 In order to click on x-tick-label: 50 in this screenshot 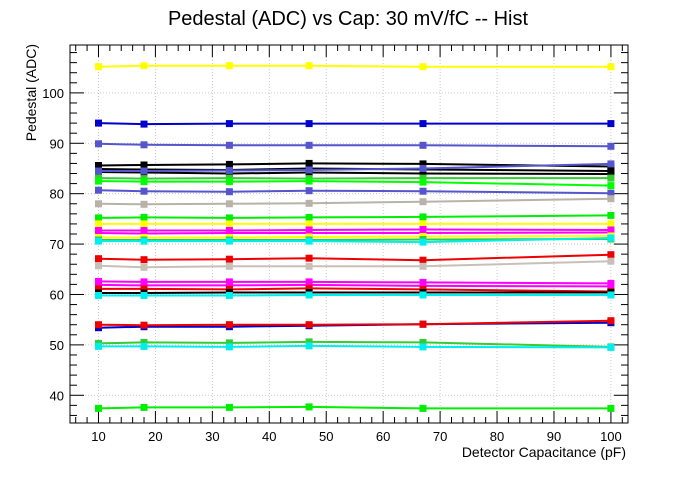, I will do `click(326, 436)`.